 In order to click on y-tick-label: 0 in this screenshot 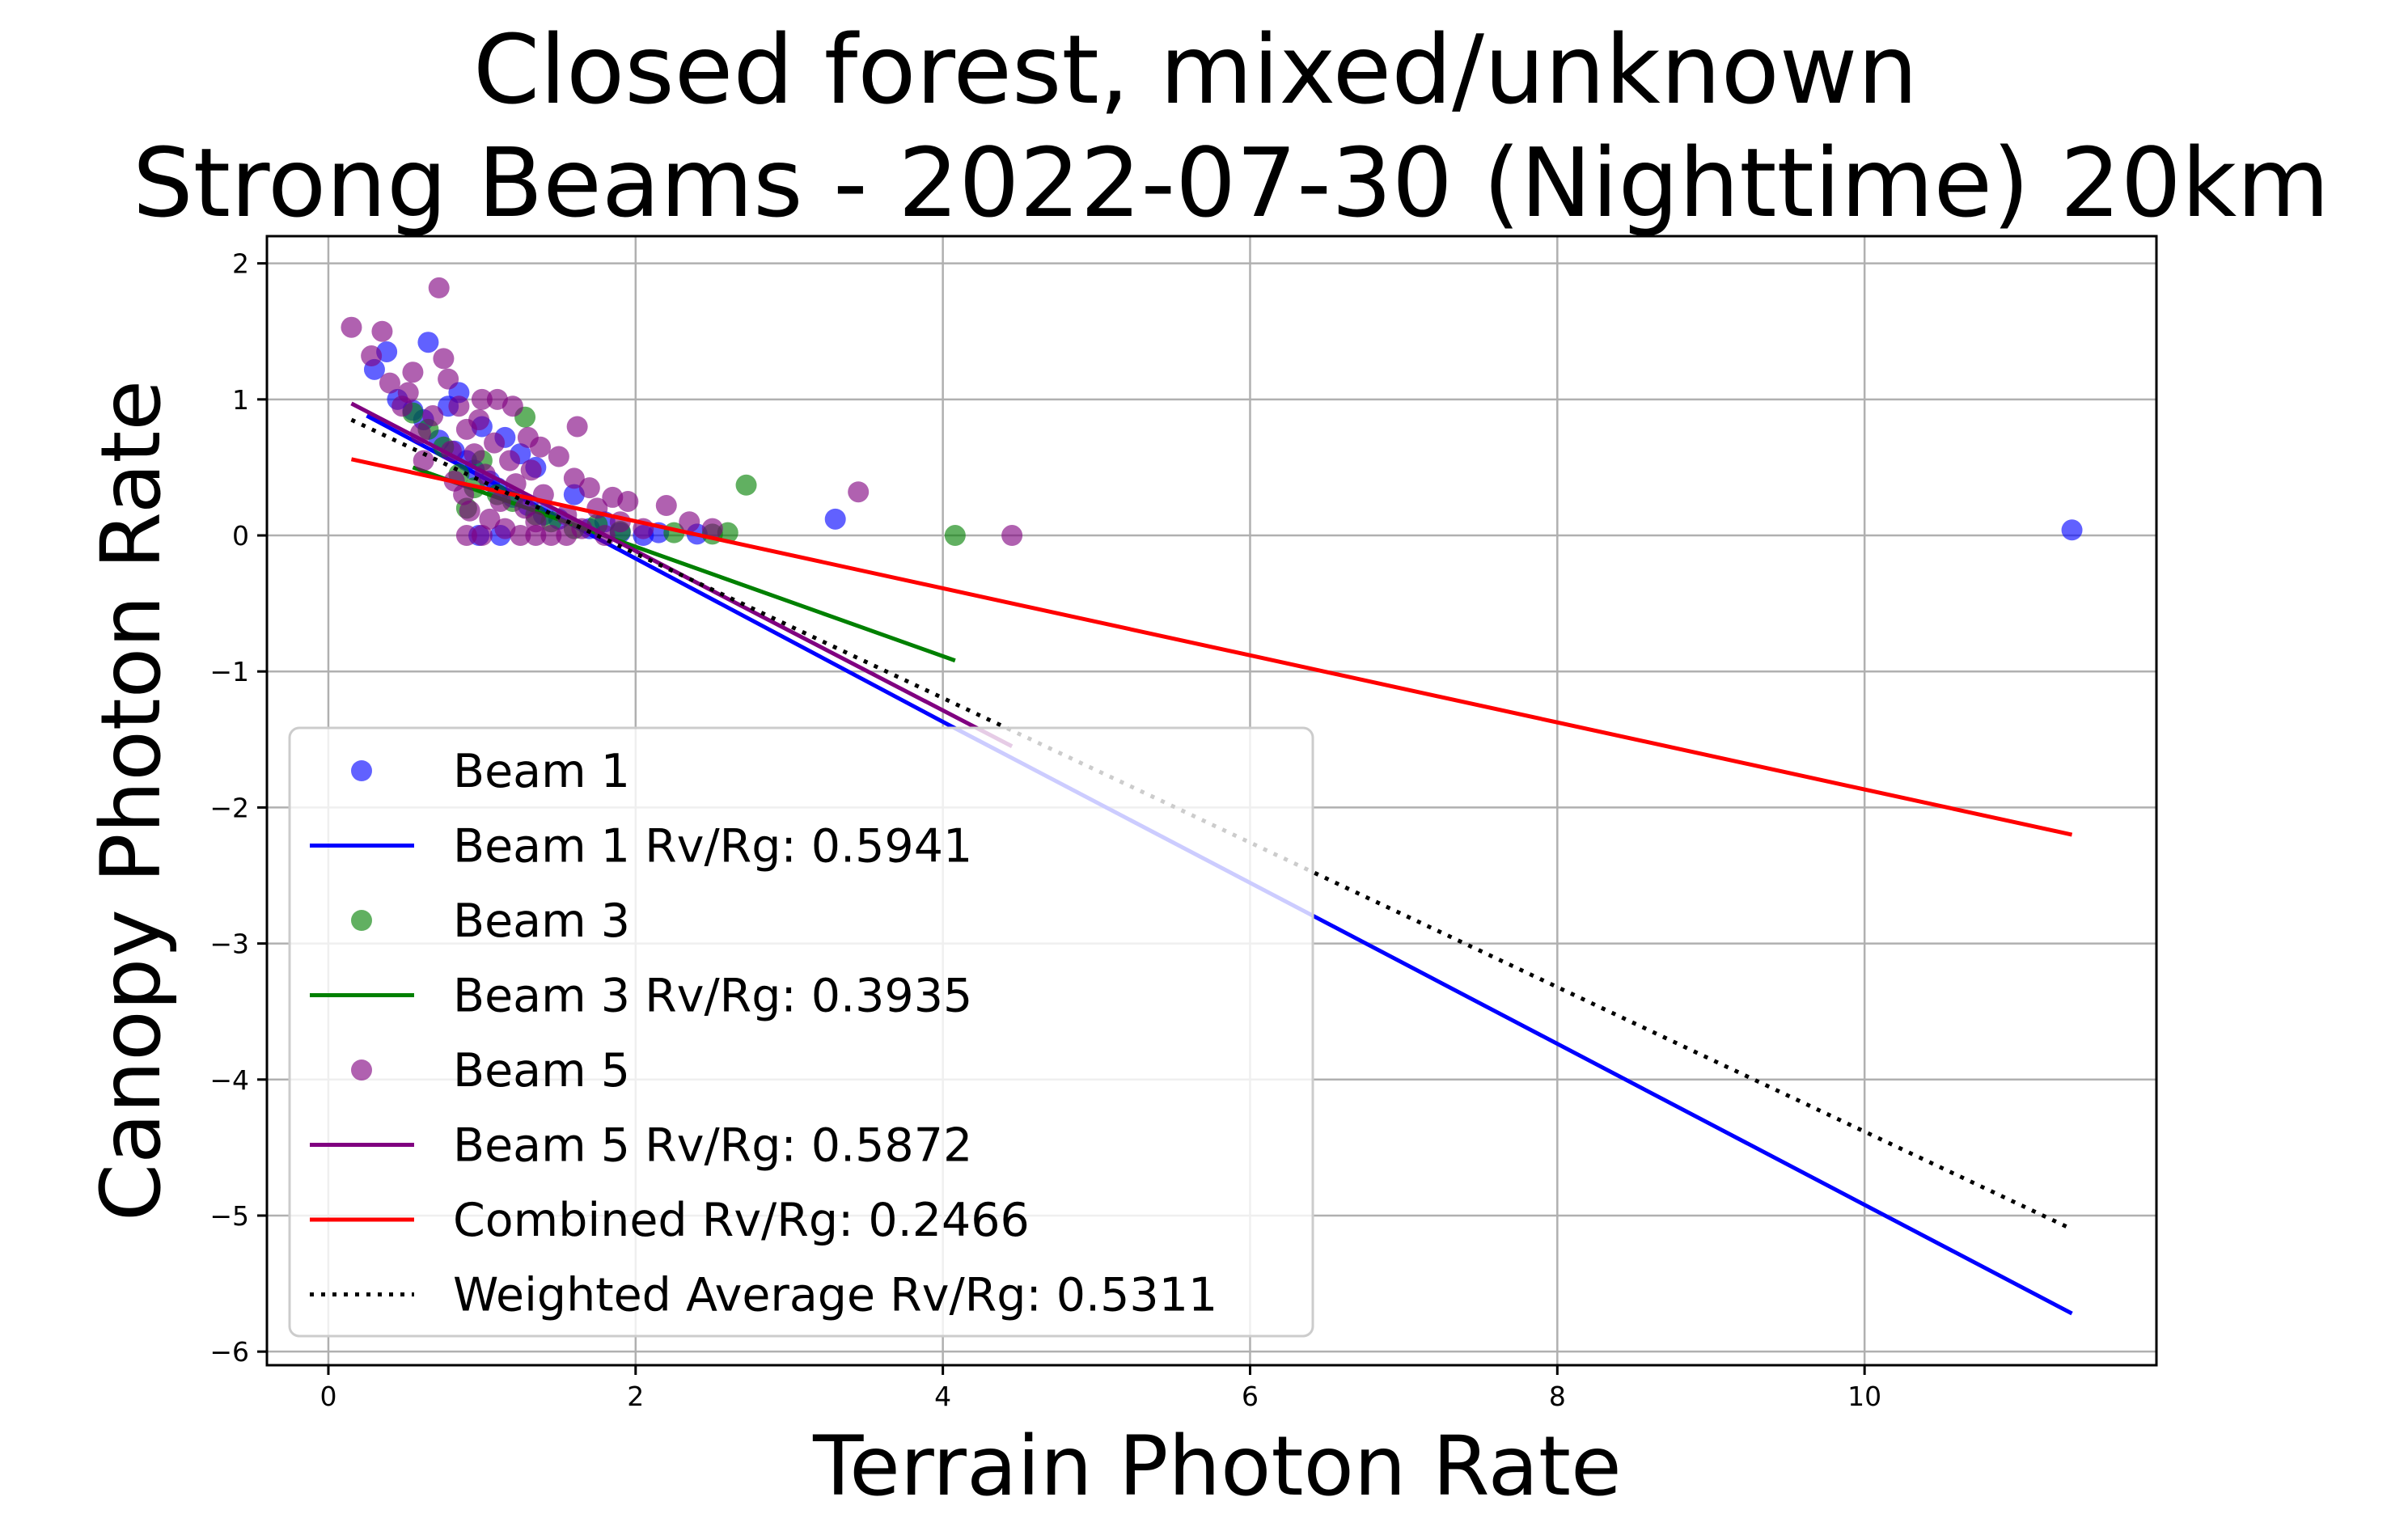, I will do `click(240, 536)`.